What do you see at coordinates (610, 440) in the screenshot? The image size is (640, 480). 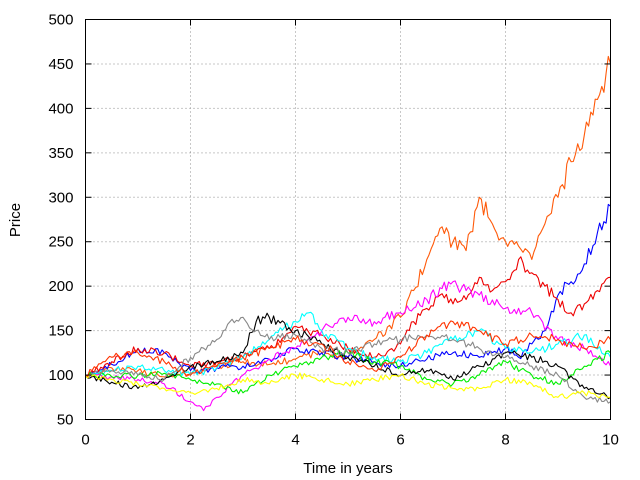 I see `x-tick-label: 10` at bounding box center [610, 440].